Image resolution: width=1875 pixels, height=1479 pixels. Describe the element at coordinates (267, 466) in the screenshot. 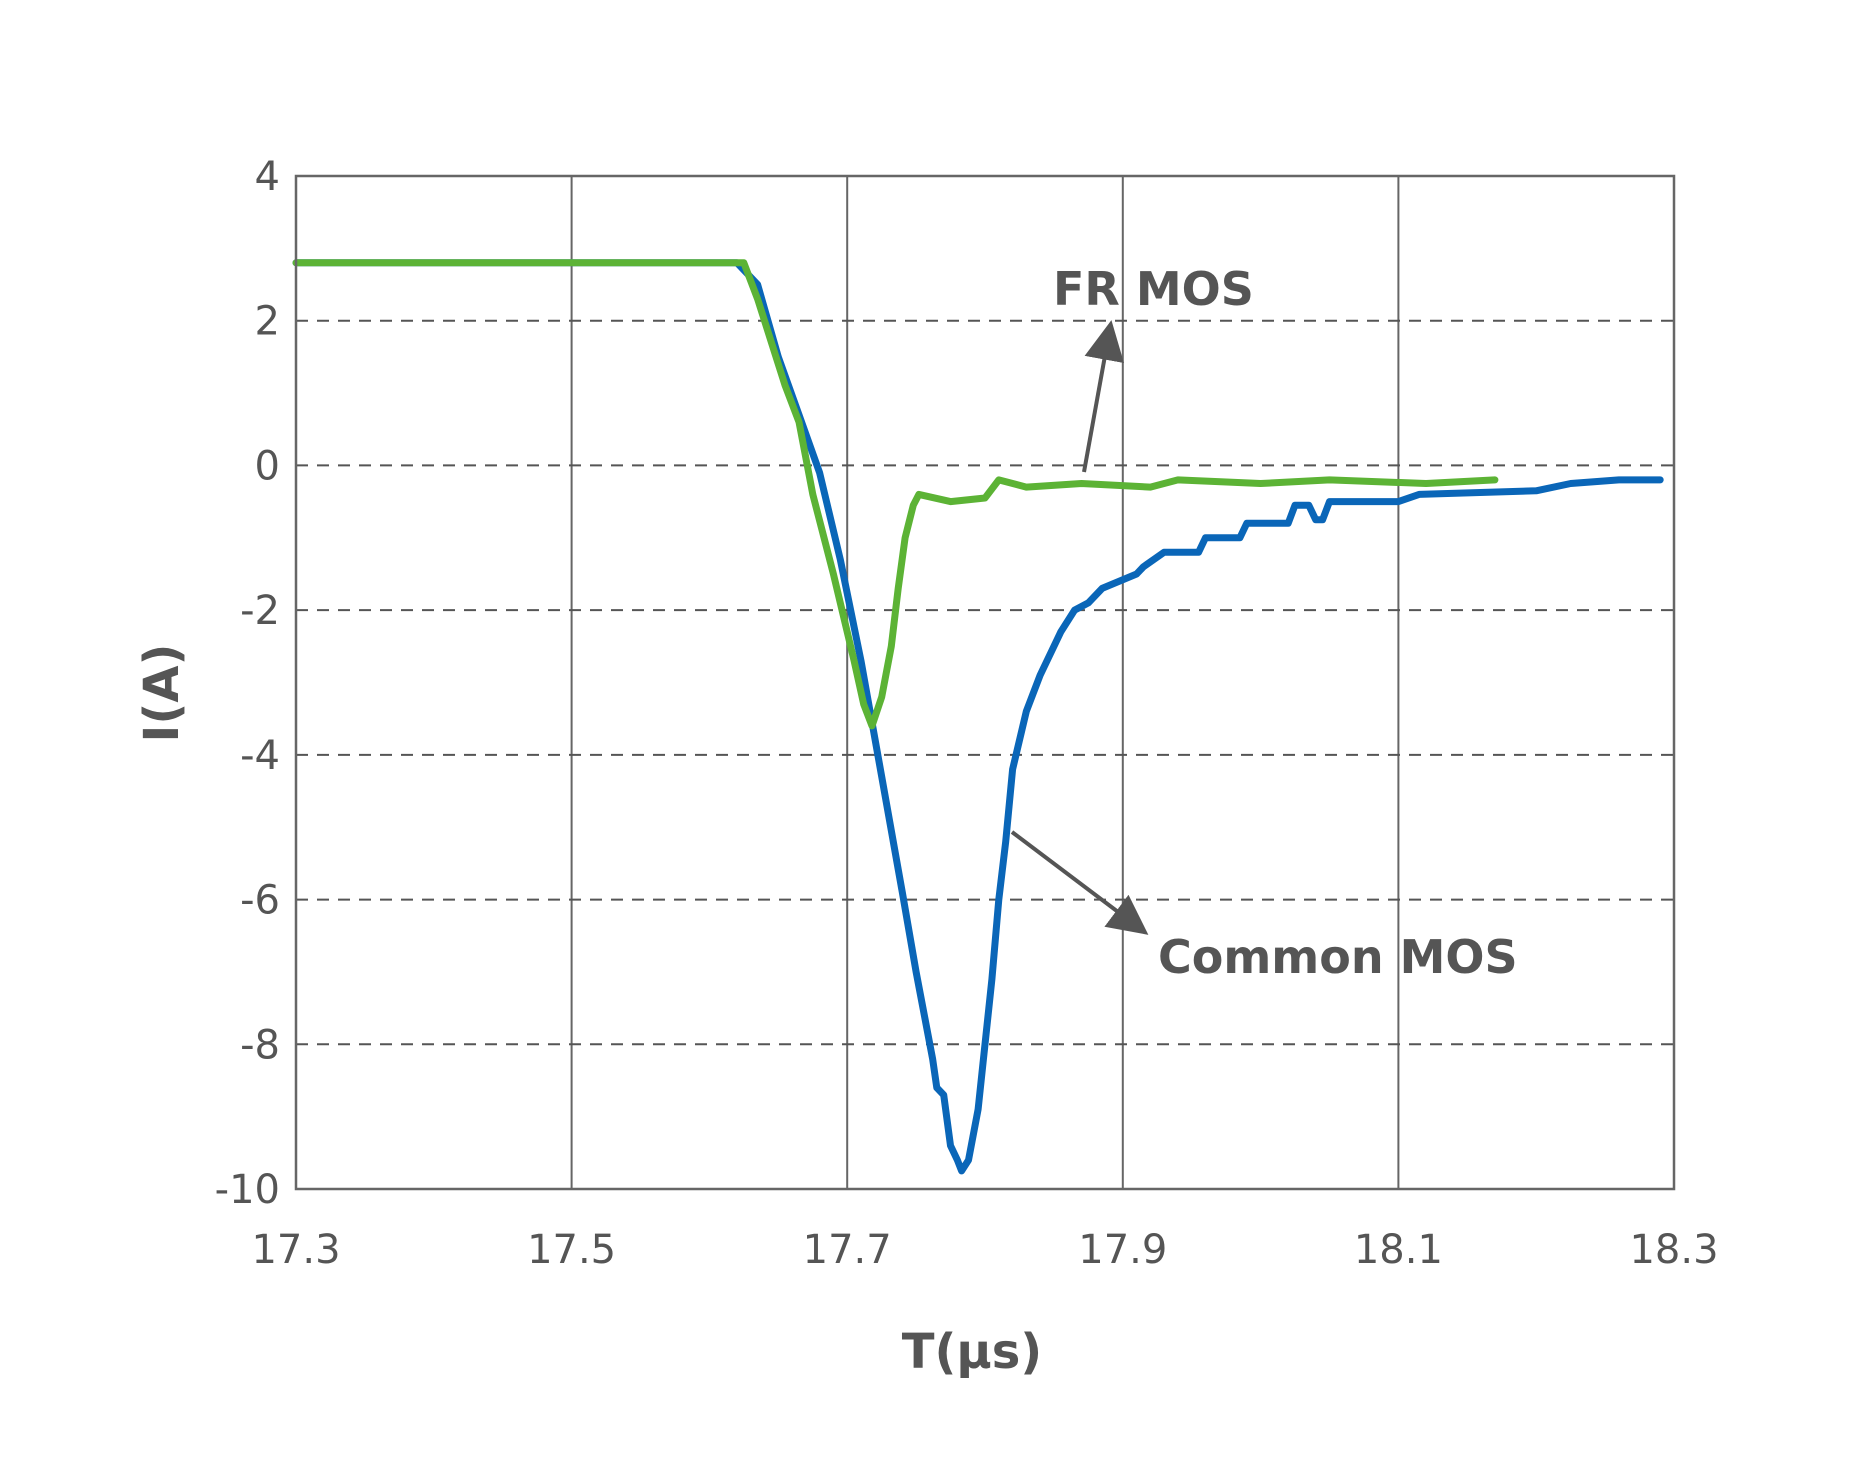

I see `y-tick-label: 0` at that location.